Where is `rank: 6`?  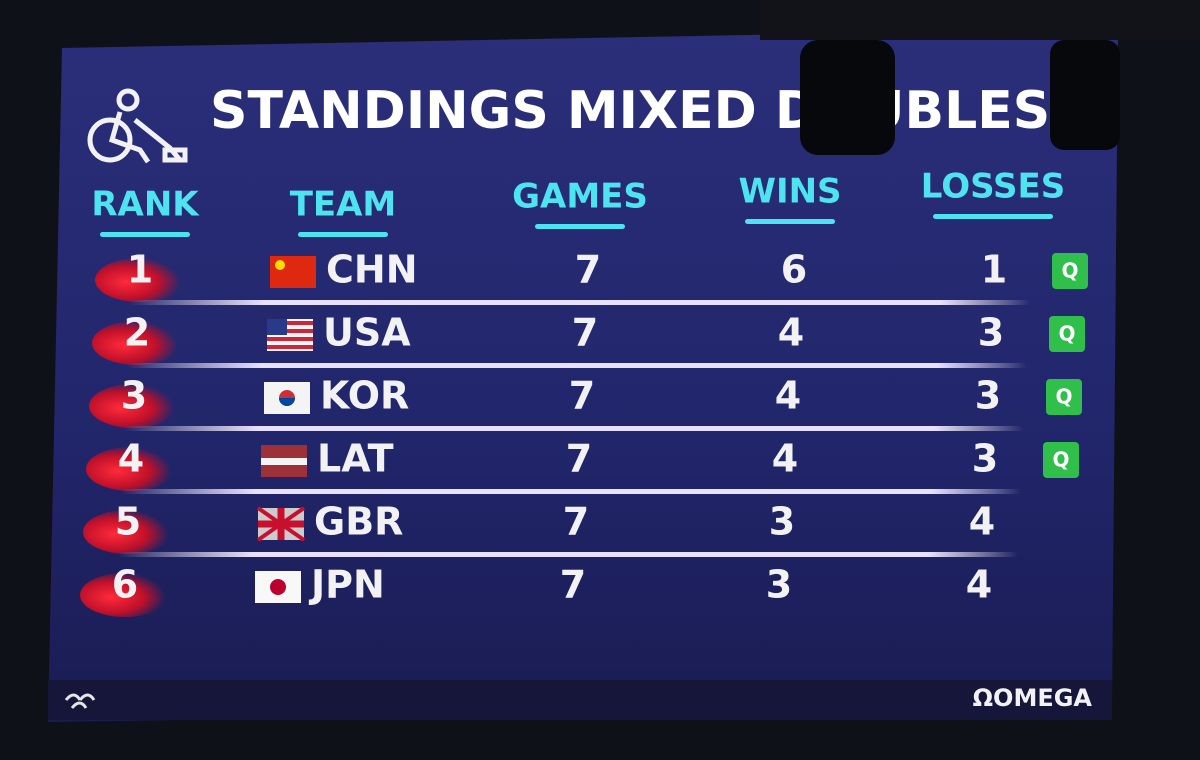
rank: 6 is located at coordinates (125, 585).